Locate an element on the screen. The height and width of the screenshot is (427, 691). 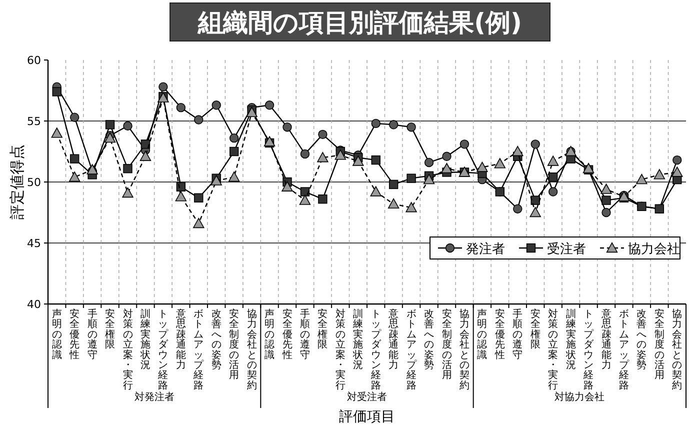
title: 組織間の項目別評価結果(例) is located at coordinates (360, 22).